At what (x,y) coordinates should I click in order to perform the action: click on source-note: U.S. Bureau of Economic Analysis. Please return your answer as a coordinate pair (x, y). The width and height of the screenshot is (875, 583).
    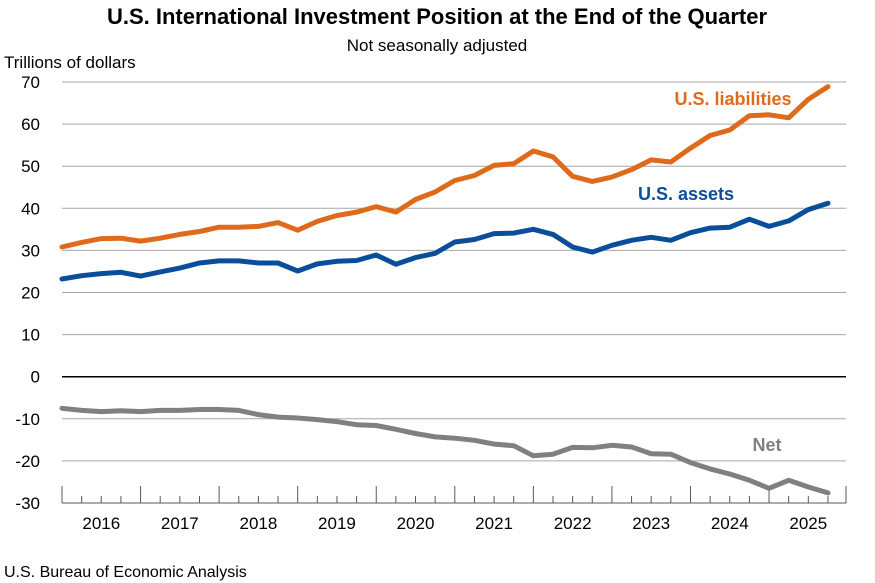
    Looking at the image, I should click on (125, 572).